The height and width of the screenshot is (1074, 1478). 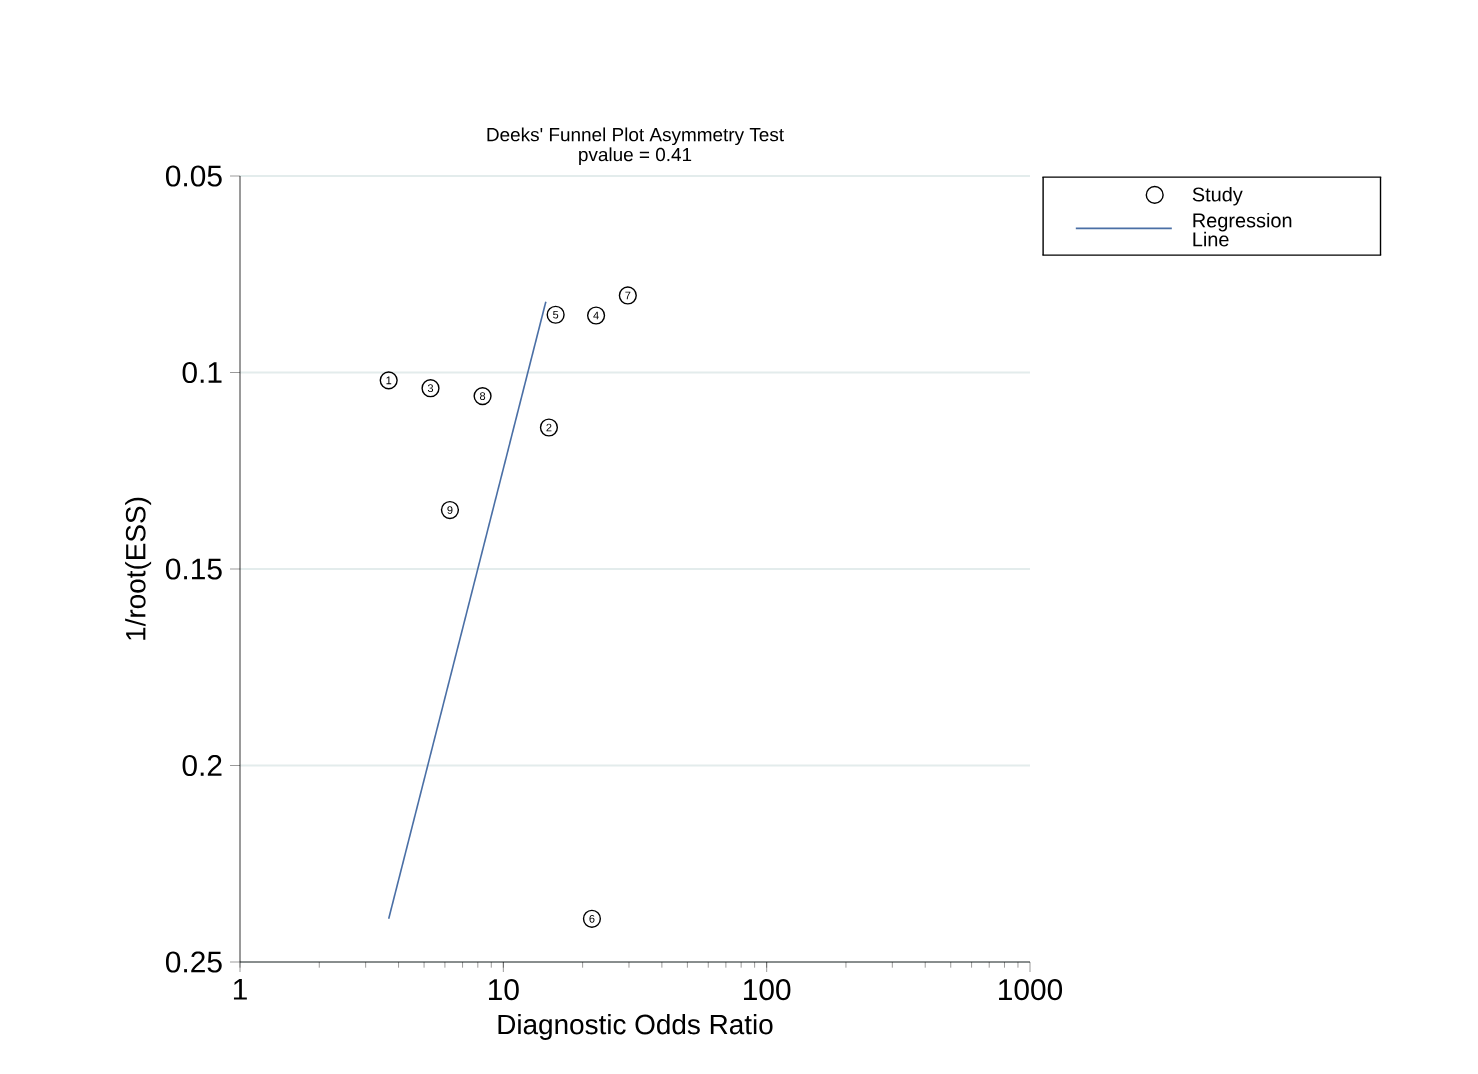 What do you see at coordinates (193, 962) in the screenshot?
I see `y-tick-label: 0.25` at bounding box center [193, 962].